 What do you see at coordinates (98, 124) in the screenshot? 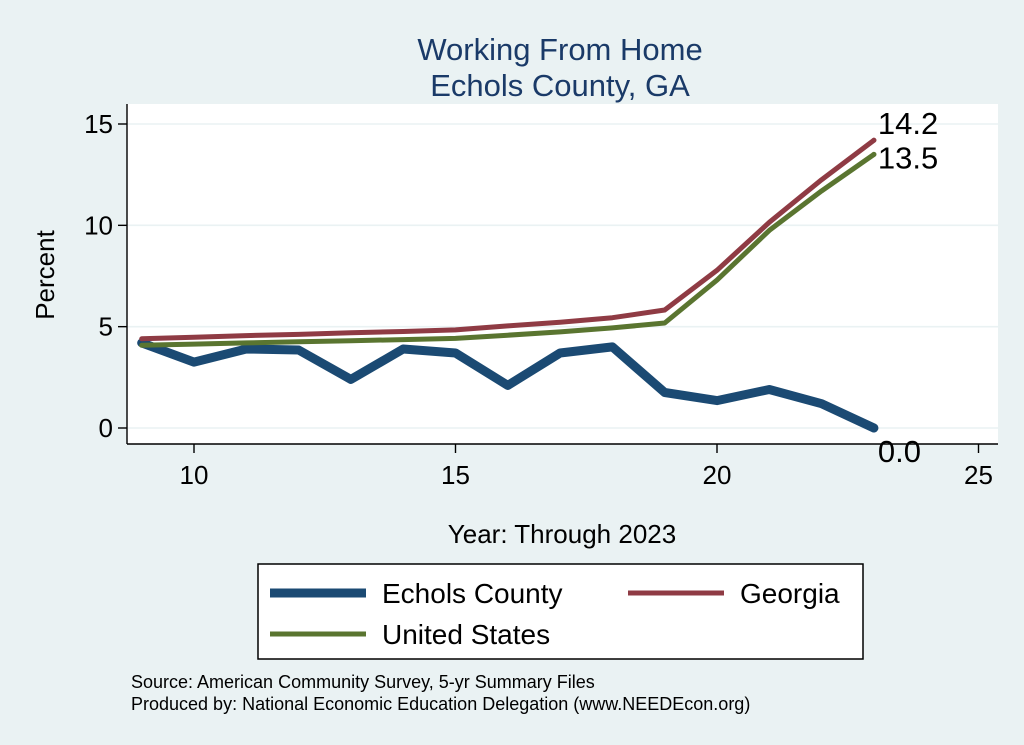
I see `y-tick-label: 15` at bounding box center [98, 124].